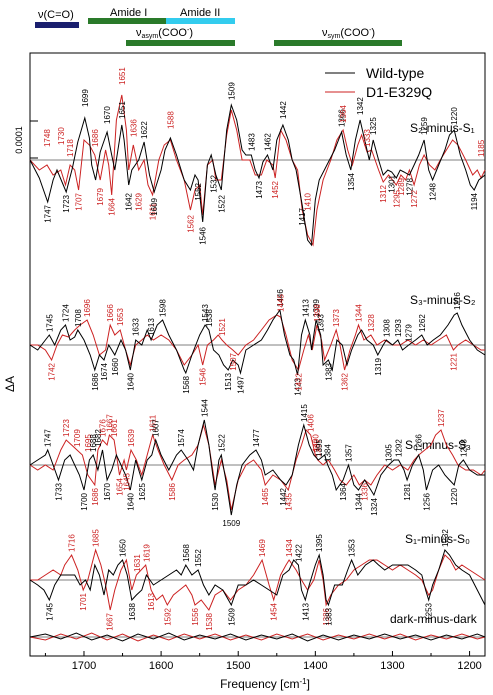 The height and width of the screenshot is (695, 493). I want to click on band-label-coo-sym: νsym(COO-), so click(348, 33).